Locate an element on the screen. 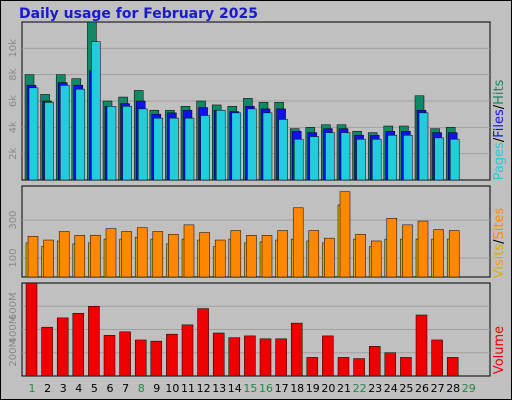  x-tick-label: 9 is located at coordinates (156, 388).